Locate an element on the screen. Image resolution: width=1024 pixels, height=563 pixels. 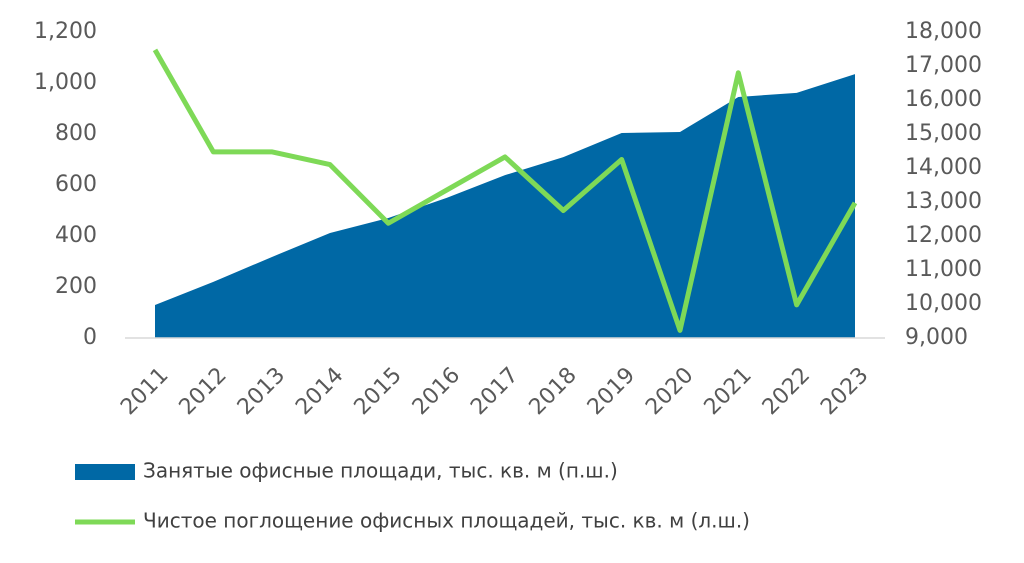
x-tick-label: 2017 is located at coordinates (494, 391).